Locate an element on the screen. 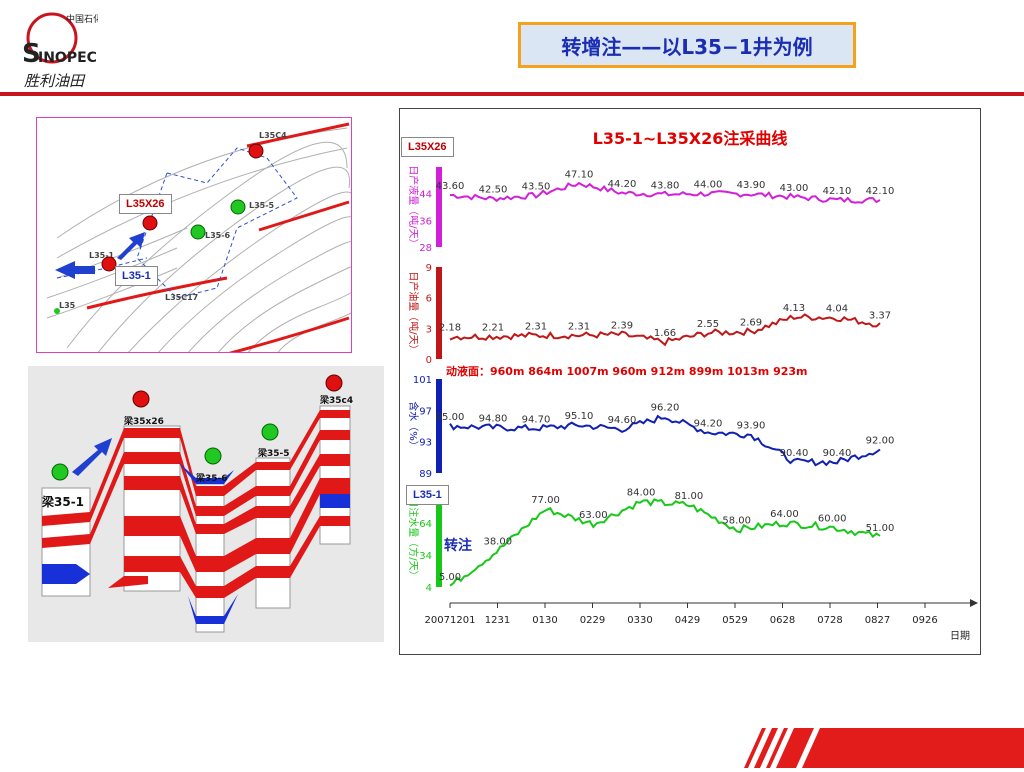  y-tick-label: 89 is located at coordinates (425, 474).